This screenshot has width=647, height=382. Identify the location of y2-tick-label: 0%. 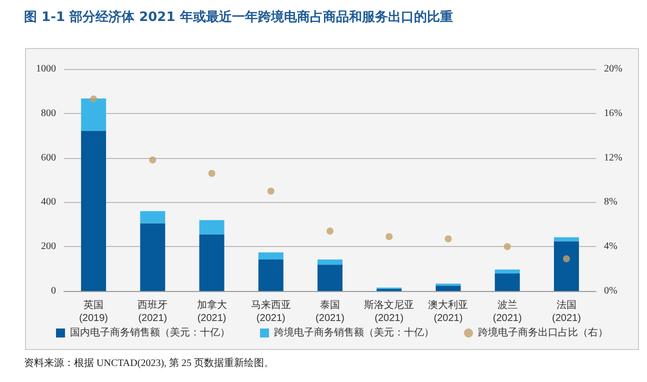
(611, 291).